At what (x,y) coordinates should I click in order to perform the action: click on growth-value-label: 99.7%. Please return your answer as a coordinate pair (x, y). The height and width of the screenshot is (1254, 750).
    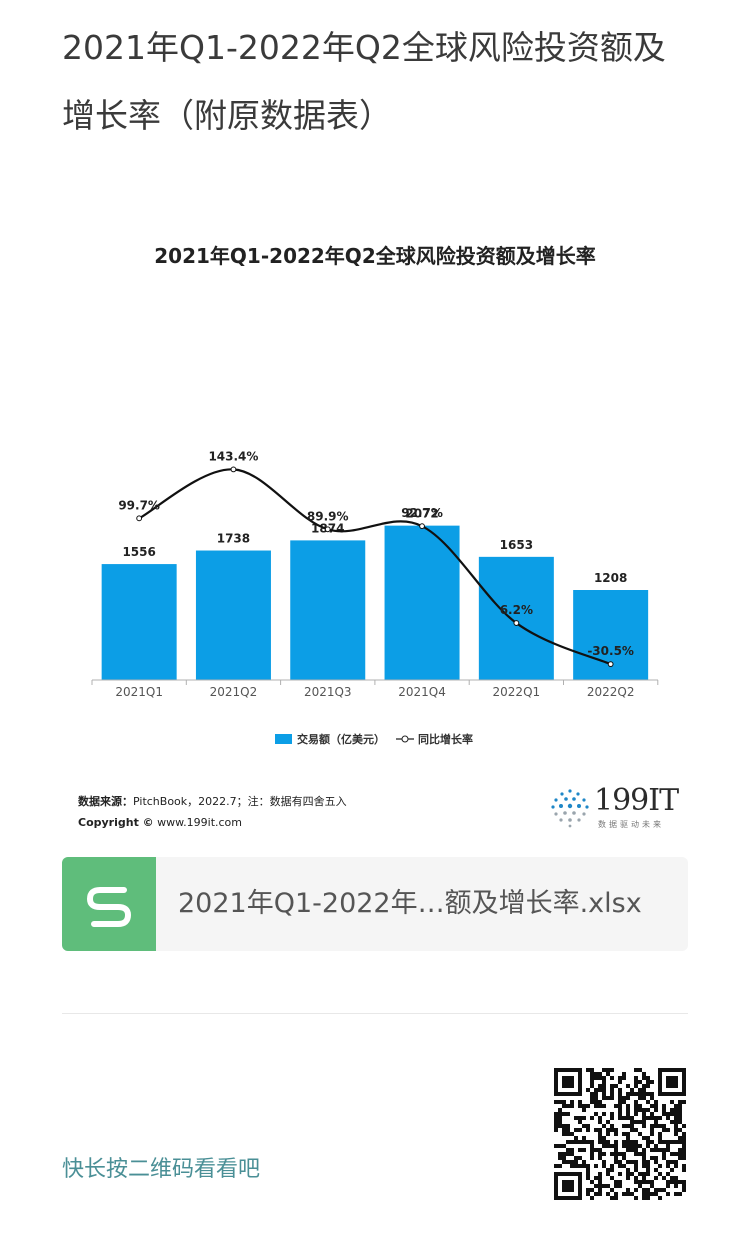
    Looking at the image, I should click on (139, 505).